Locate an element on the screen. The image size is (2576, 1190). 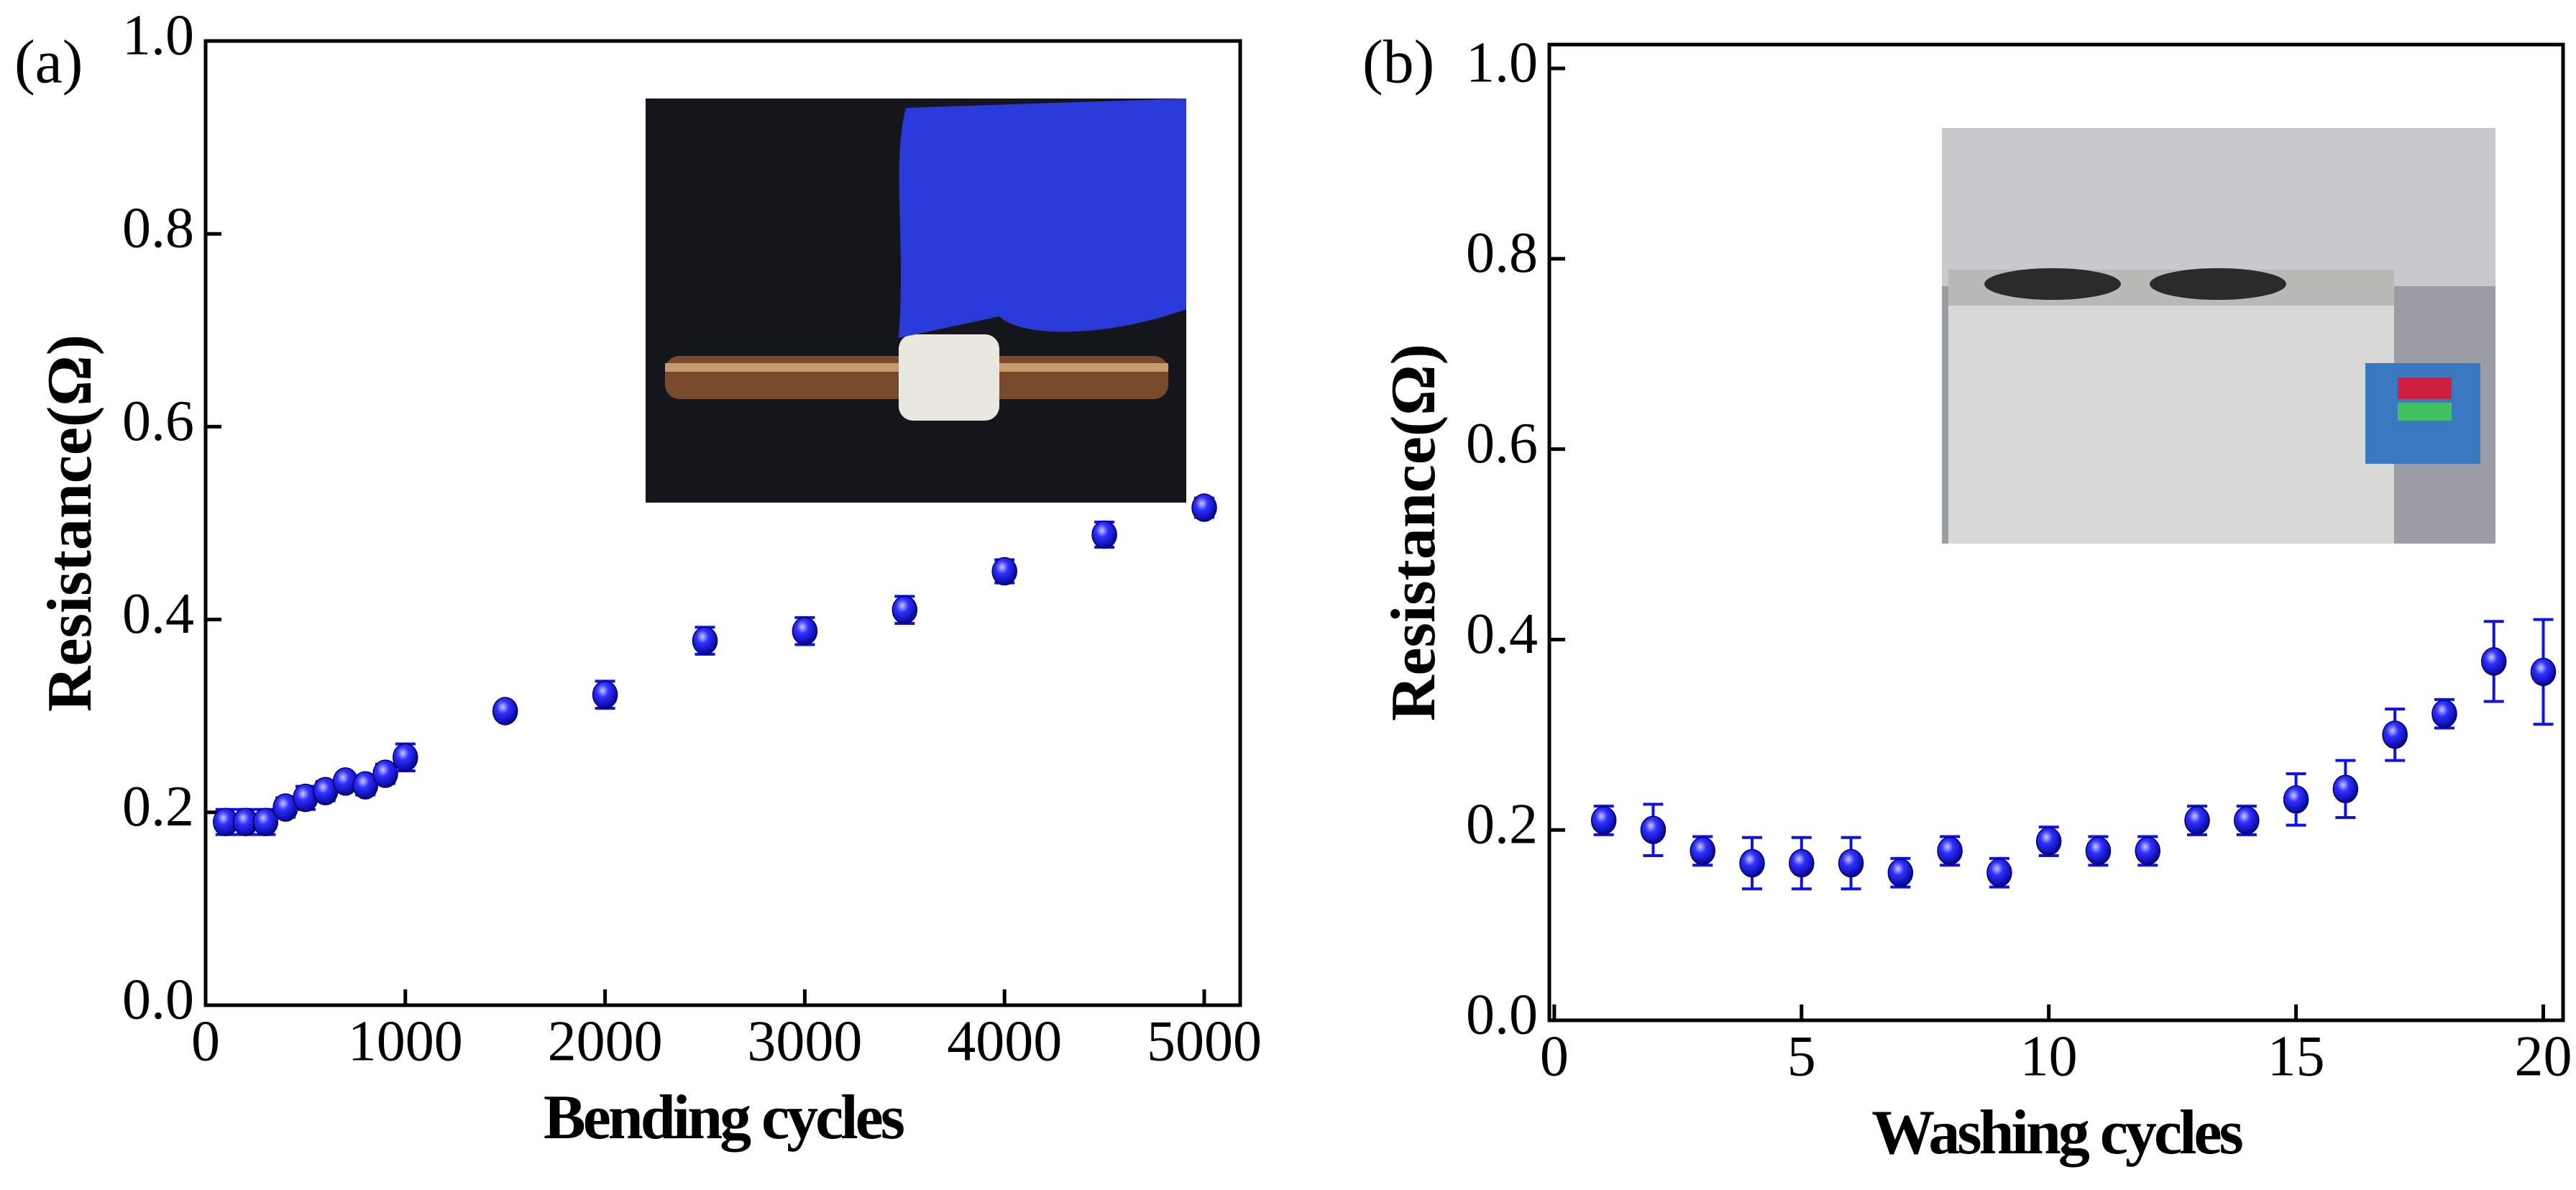
x-tick-label: 10 is located at coordinates (2049, 1056).